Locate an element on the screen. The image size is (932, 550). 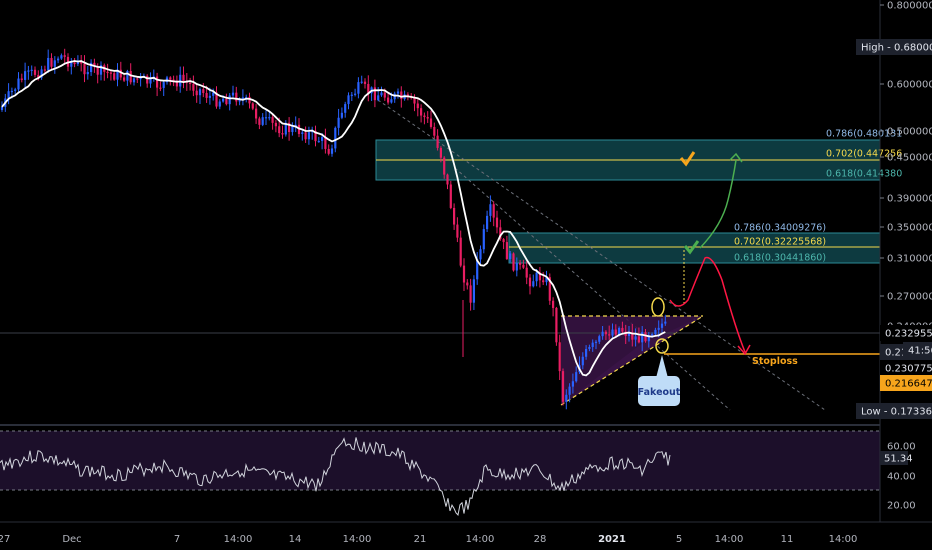
fib-zone-upper is located at coordinates (628, 160).